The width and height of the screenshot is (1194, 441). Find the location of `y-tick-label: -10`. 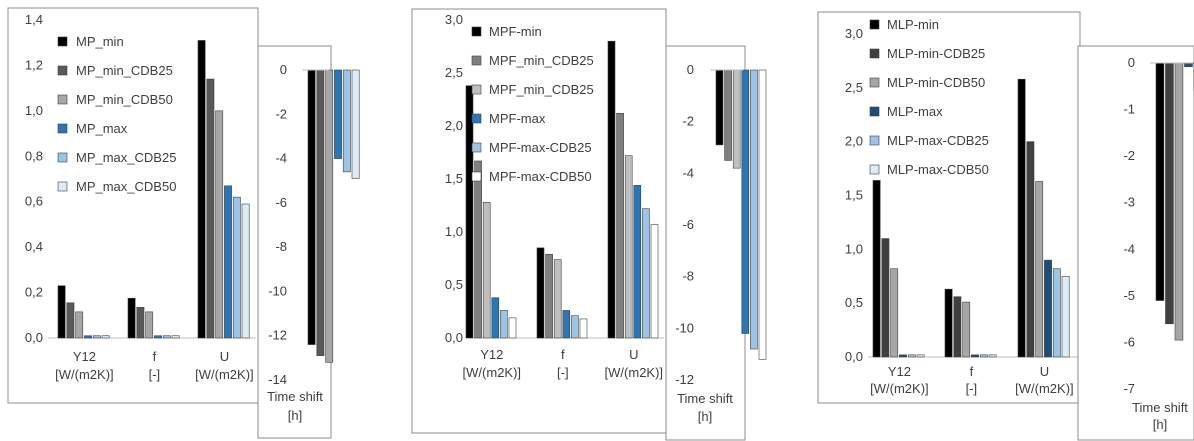

y-tick-label: -10 is located at coordinates (277, 290).